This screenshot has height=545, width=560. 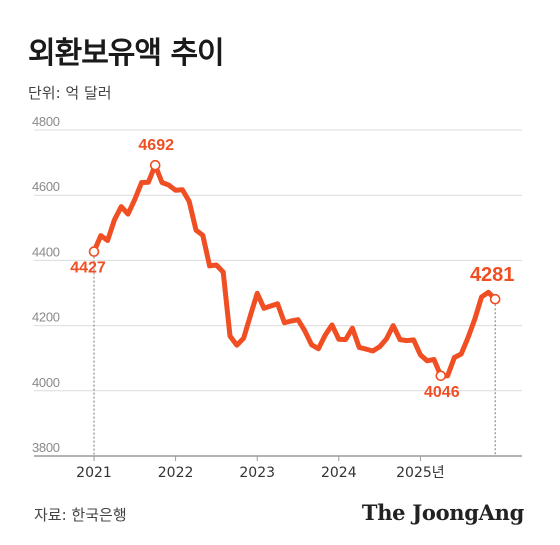 I want to click on data-label: 4281, so click(x=492, y=275).